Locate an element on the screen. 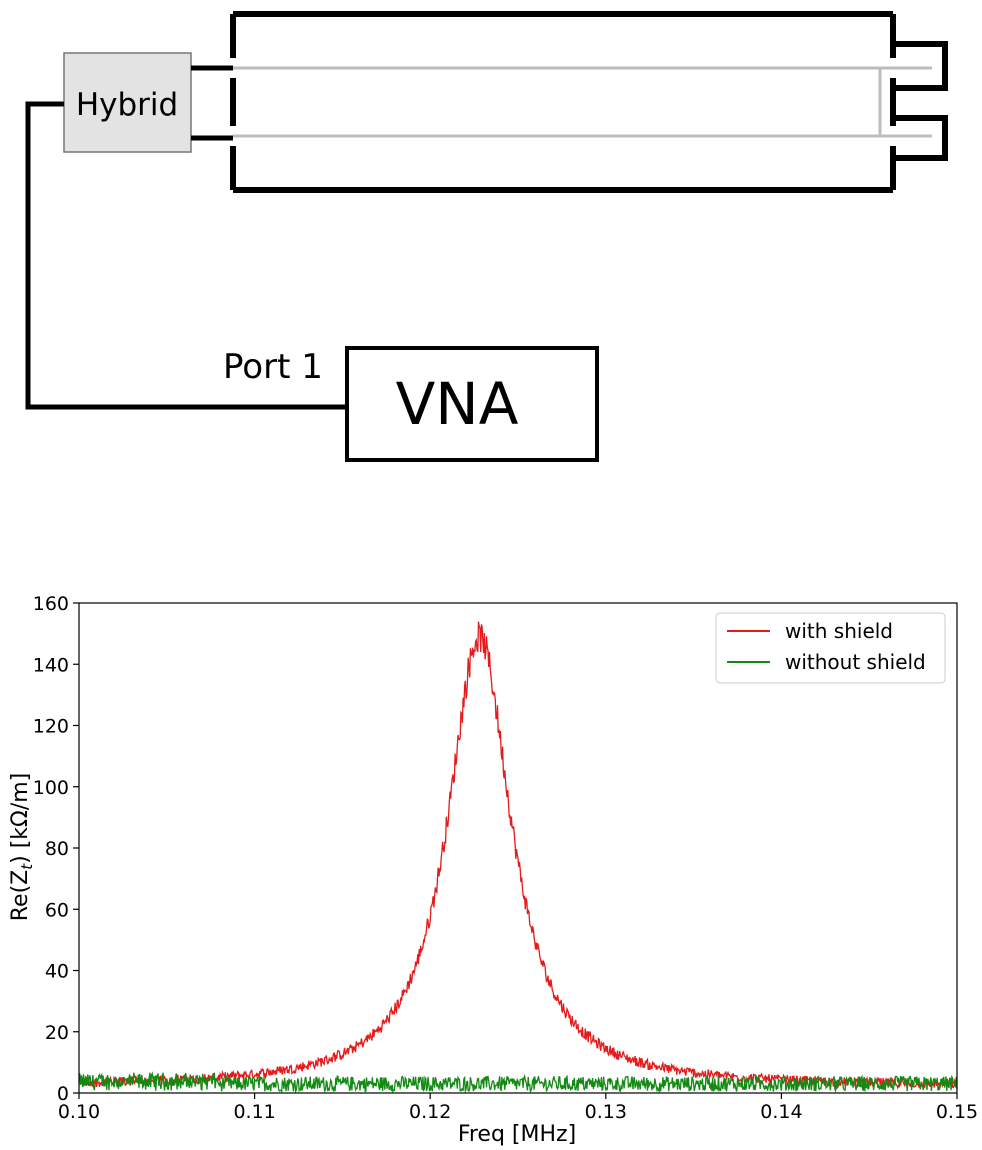 The height and width of the screenshot is (1150, 982). port-label: Port 1 is located at coordinates (273, 367).